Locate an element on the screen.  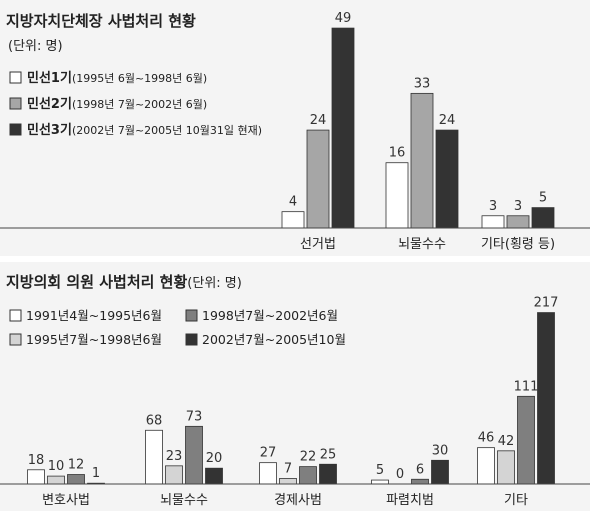
bar-value-label: 46 is located at coordinates (486, 438).